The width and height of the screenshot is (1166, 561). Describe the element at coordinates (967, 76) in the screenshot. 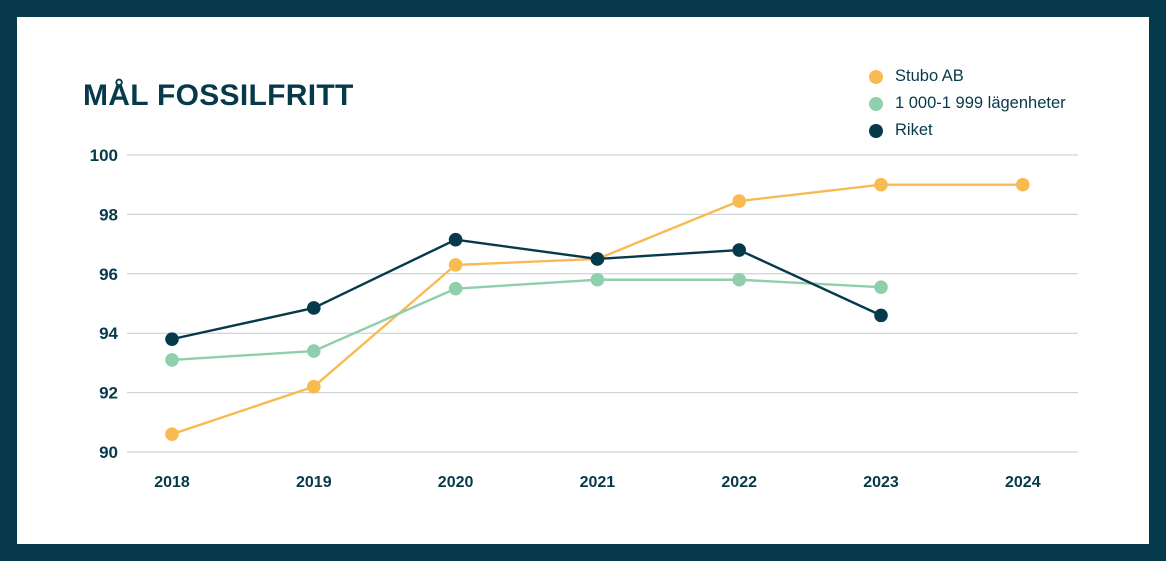

I see `legend-item: Stubo AB` at that location.